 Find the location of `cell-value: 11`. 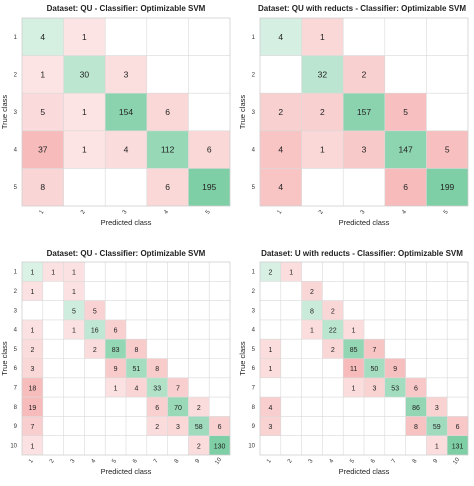

cell-value: 11 is located at coordinates (353, 369).